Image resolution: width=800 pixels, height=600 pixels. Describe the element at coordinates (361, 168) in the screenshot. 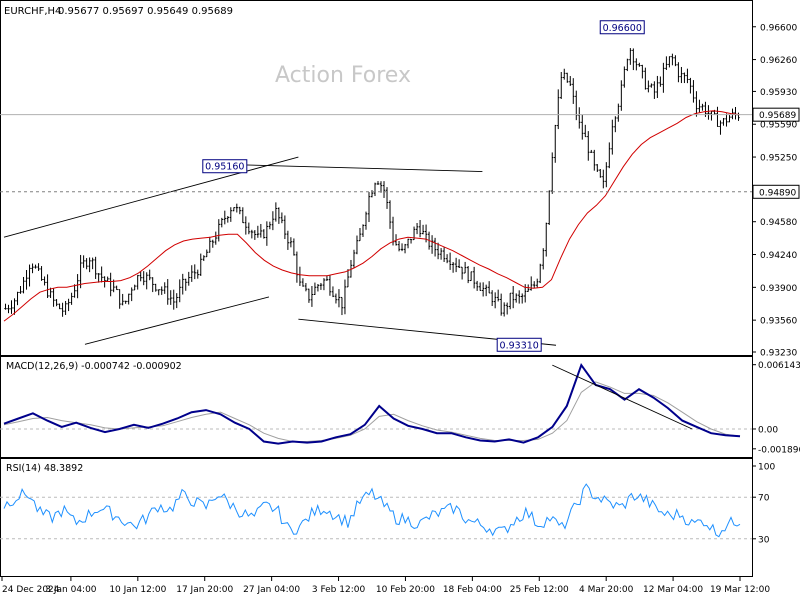

I see `trendline-flag-upper` at that location.